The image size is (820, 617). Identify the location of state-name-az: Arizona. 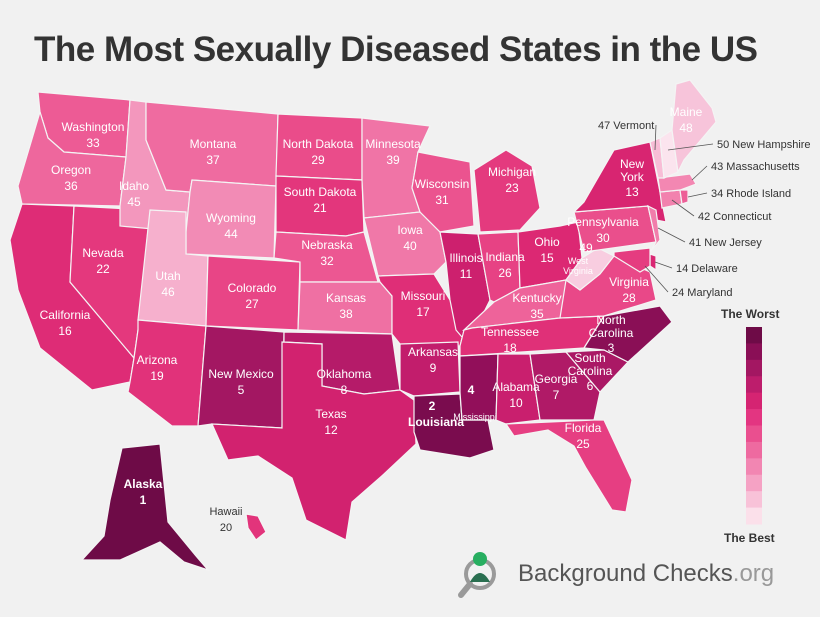
(157, 360).